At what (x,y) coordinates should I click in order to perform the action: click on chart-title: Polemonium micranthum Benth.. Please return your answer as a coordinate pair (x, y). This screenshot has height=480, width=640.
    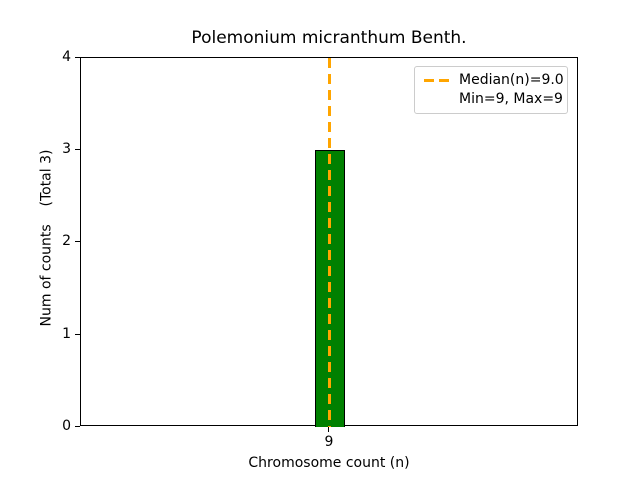
    Looking at the image, I should click on (329, 38).